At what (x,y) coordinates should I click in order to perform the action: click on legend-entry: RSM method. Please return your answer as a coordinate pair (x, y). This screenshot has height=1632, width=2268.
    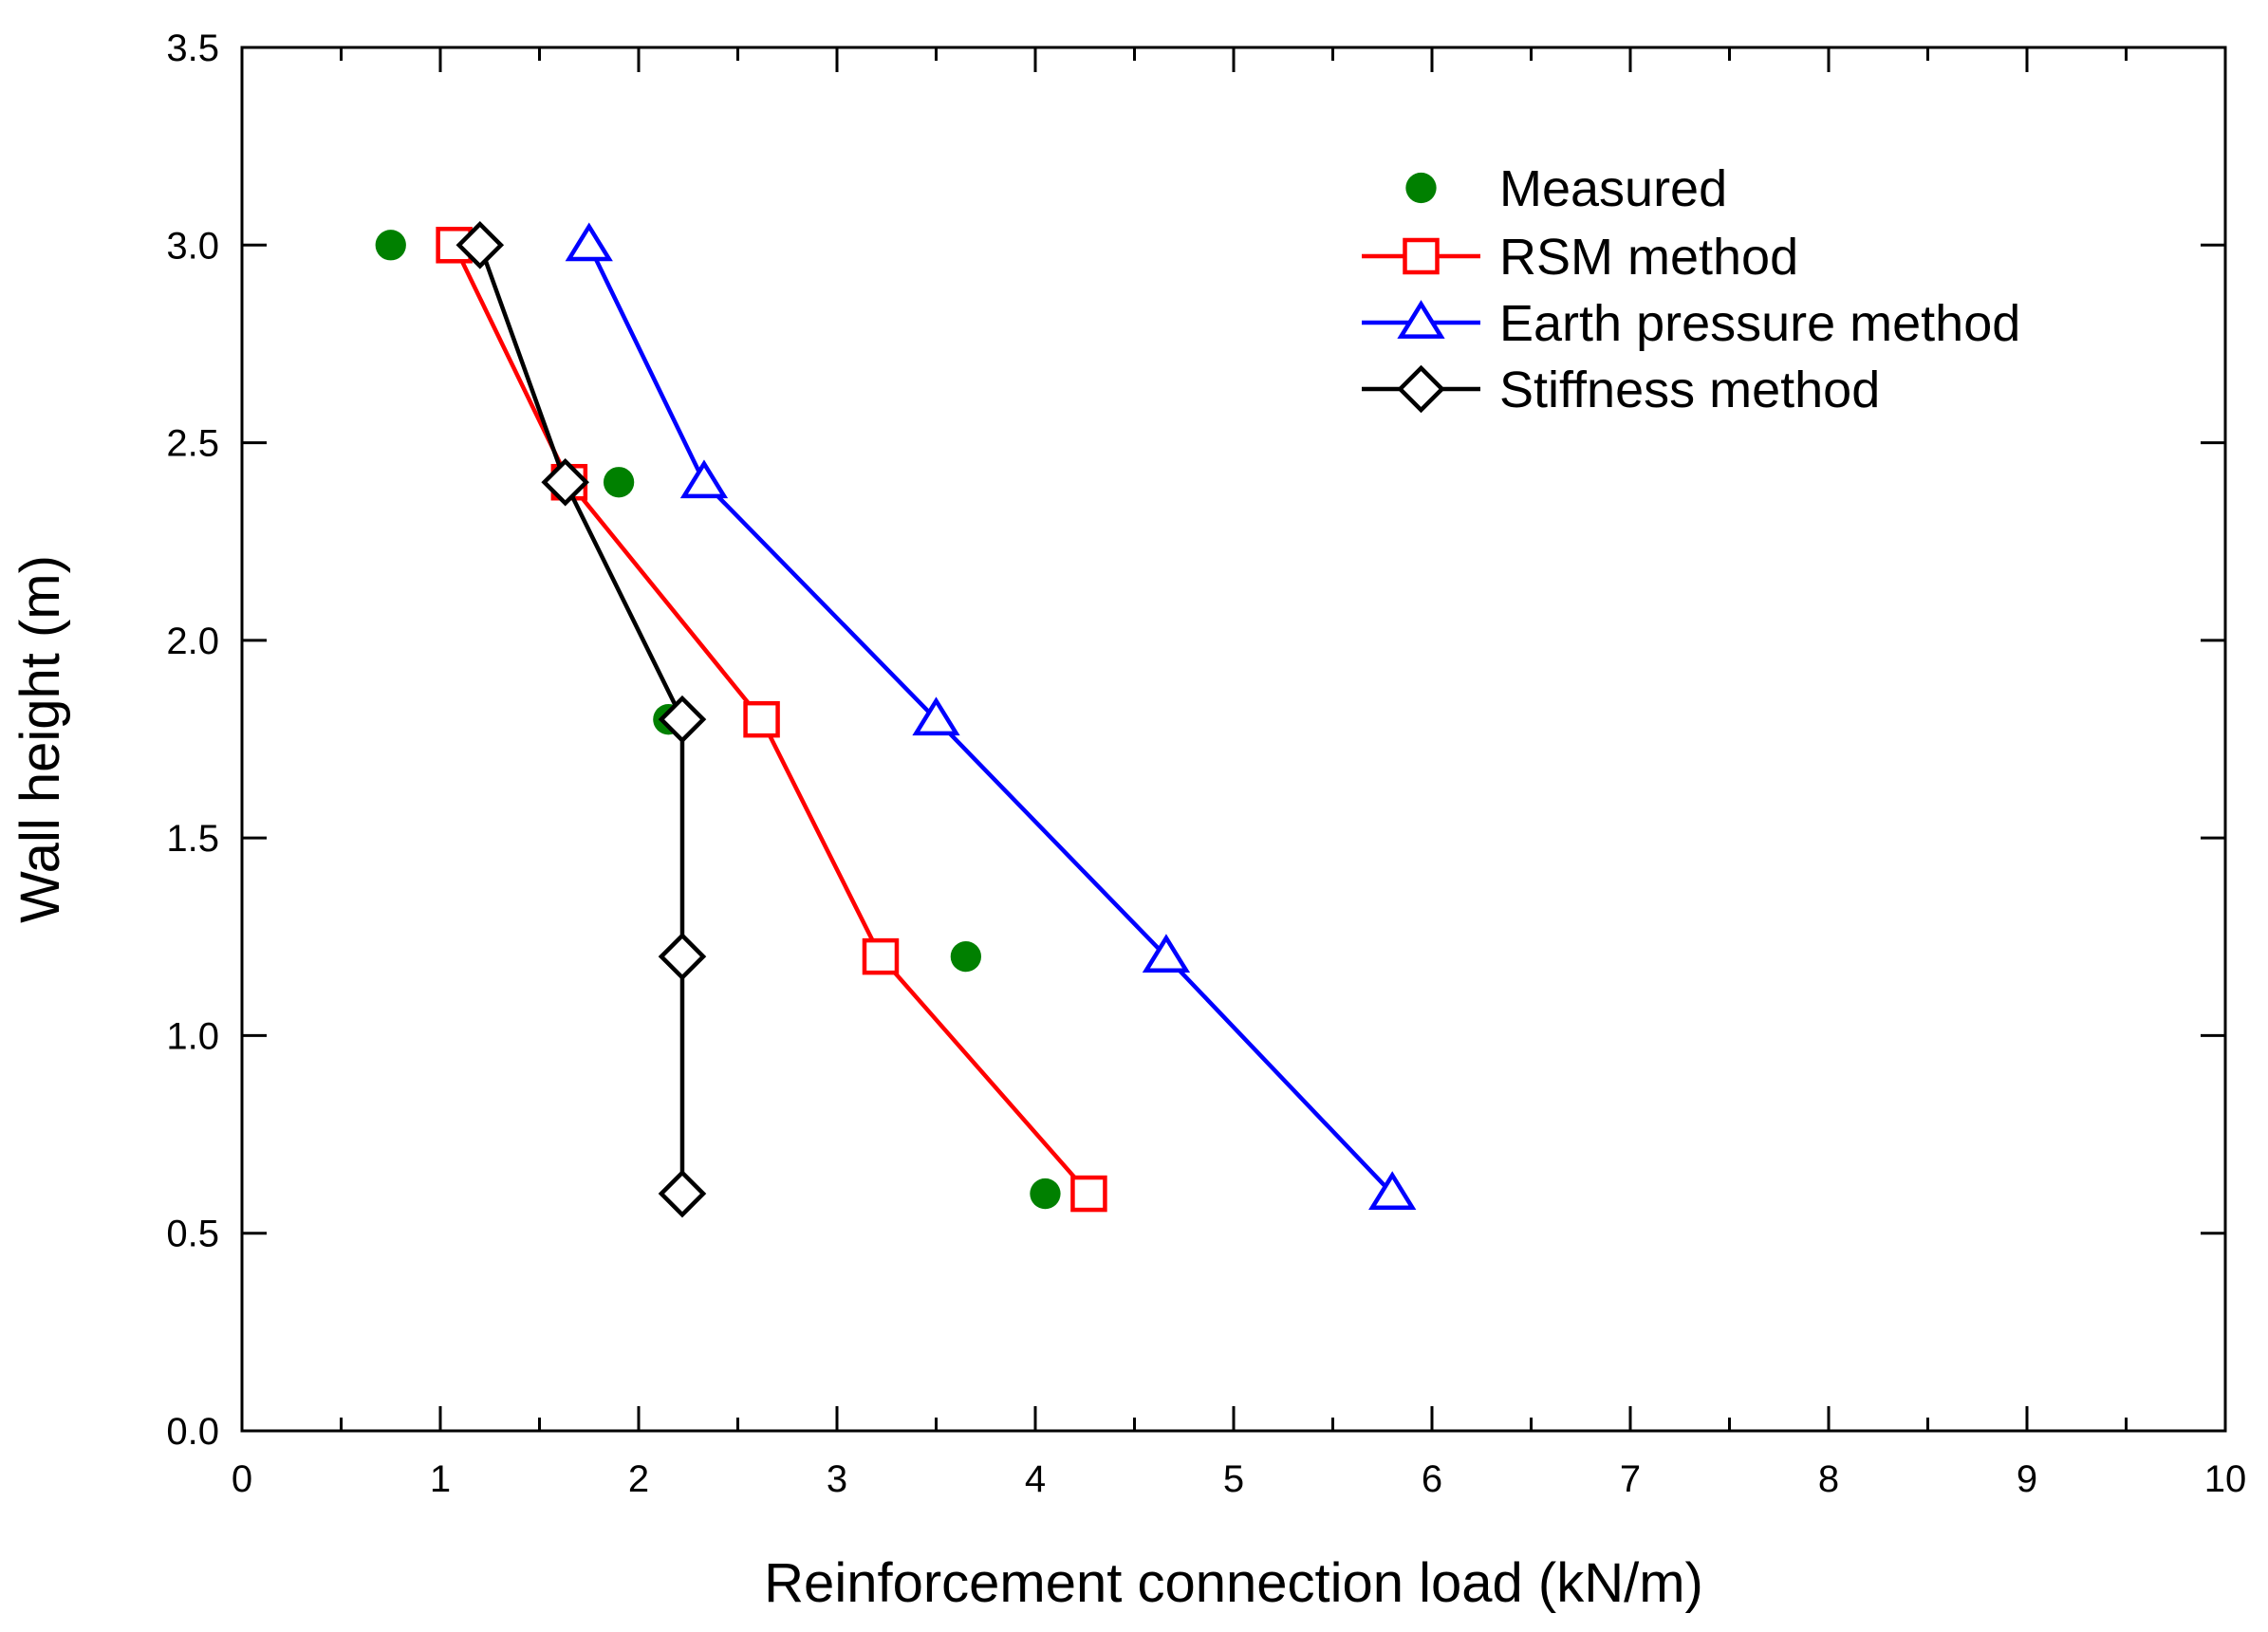
    Looking at the image, I should click on (1580, 257).